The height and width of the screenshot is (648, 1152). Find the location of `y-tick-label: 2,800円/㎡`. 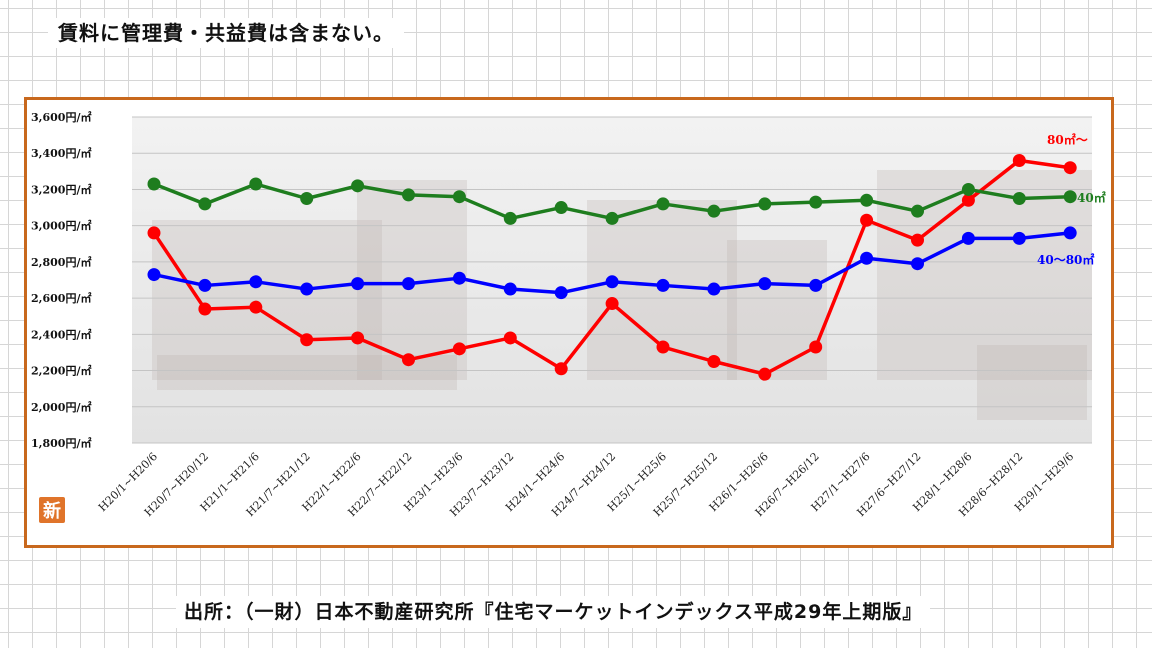

y-tick-label: 2,800円/㎡ is located at coordinates (61, 262).